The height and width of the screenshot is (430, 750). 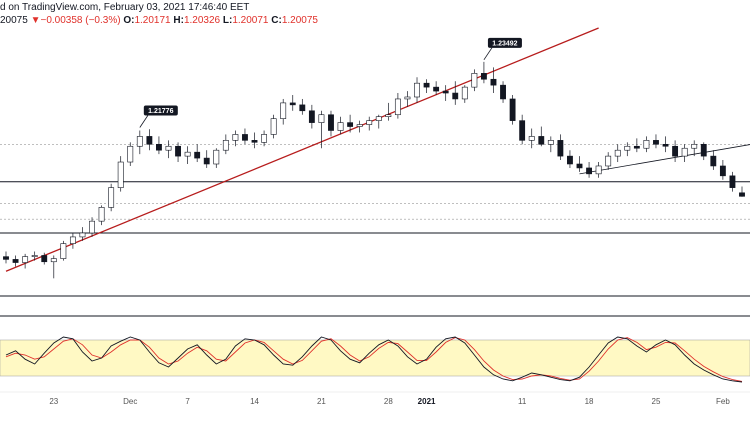 What do you see at coordinates (388, 401) in the screenshot?
I see `x-tick-label: 28` at bounding box center [388, 401].